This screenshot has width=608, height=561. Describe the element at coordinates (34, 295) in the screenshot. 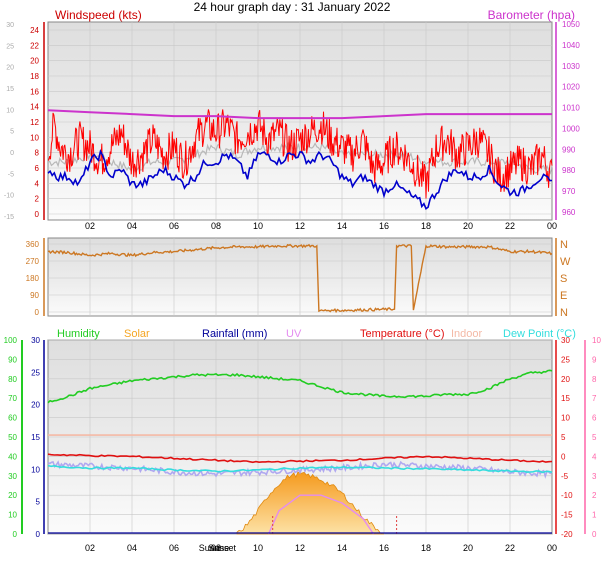

I see `direction-degree-tick: 90` at that location.